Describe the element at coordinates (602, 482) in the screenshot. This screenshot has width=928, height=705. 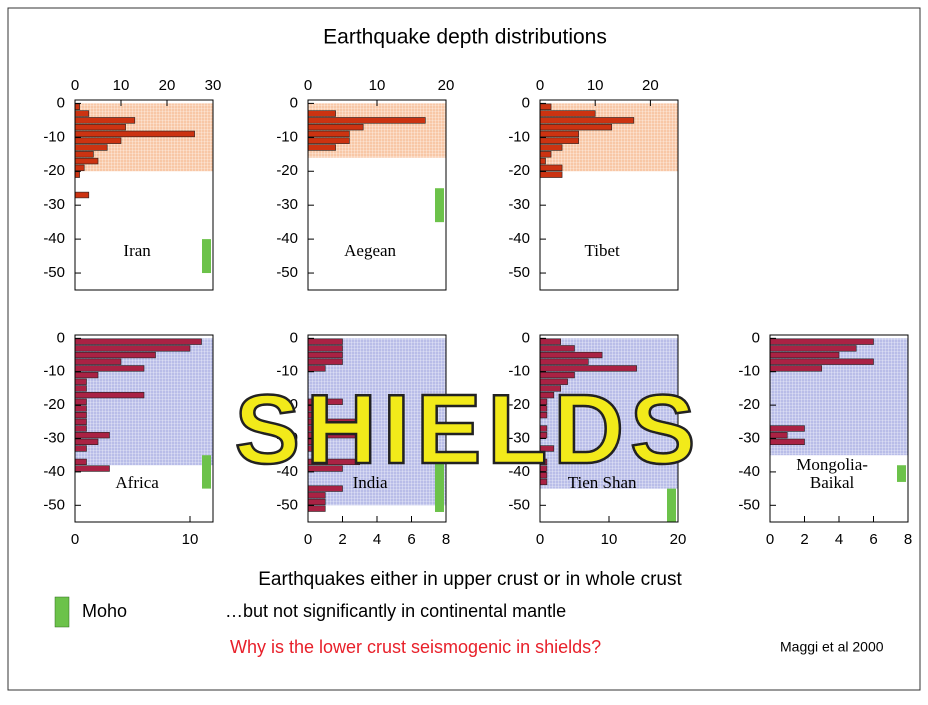
I see `region-label: Tien Shan` at that location.